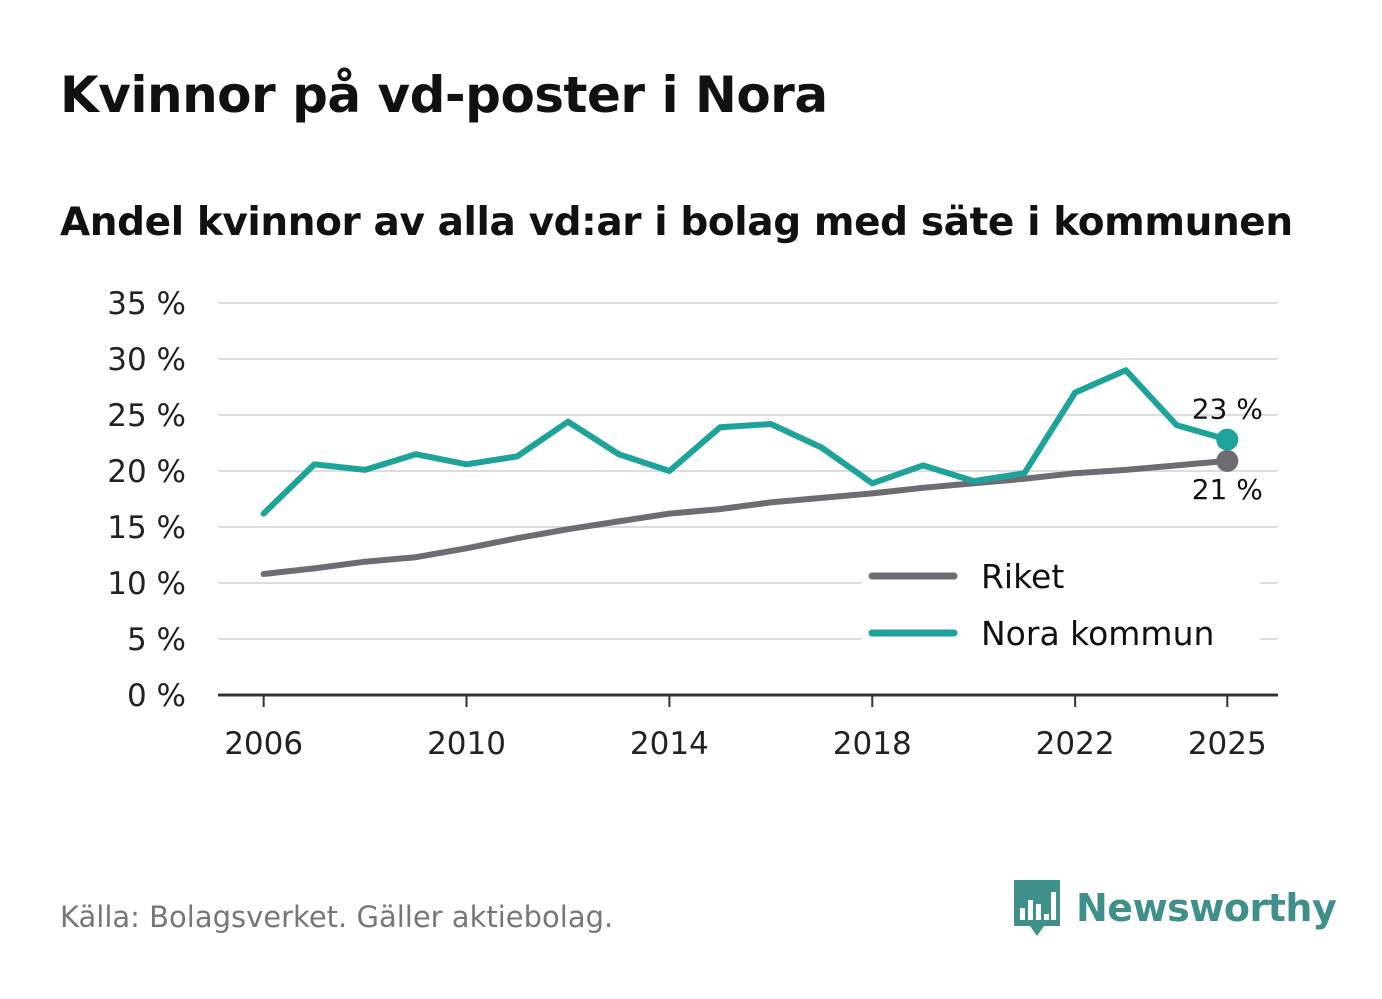  What do you see at coordinates (156, 640) in the screenshot?
I see `y-tick-label-5: 5 %` at bounding box center [156, 640].